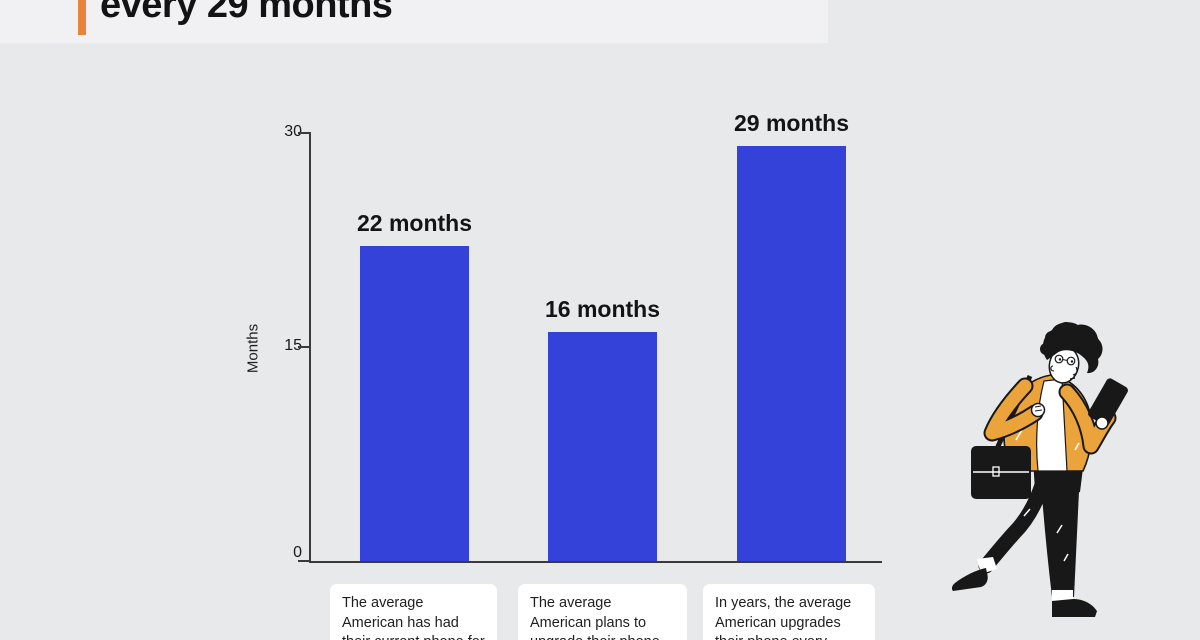 The width and height of the screenshot is (1200, 640). Describe the element at coordinates (1060, 533) in the screenshot. I see `front-leg` at that location.